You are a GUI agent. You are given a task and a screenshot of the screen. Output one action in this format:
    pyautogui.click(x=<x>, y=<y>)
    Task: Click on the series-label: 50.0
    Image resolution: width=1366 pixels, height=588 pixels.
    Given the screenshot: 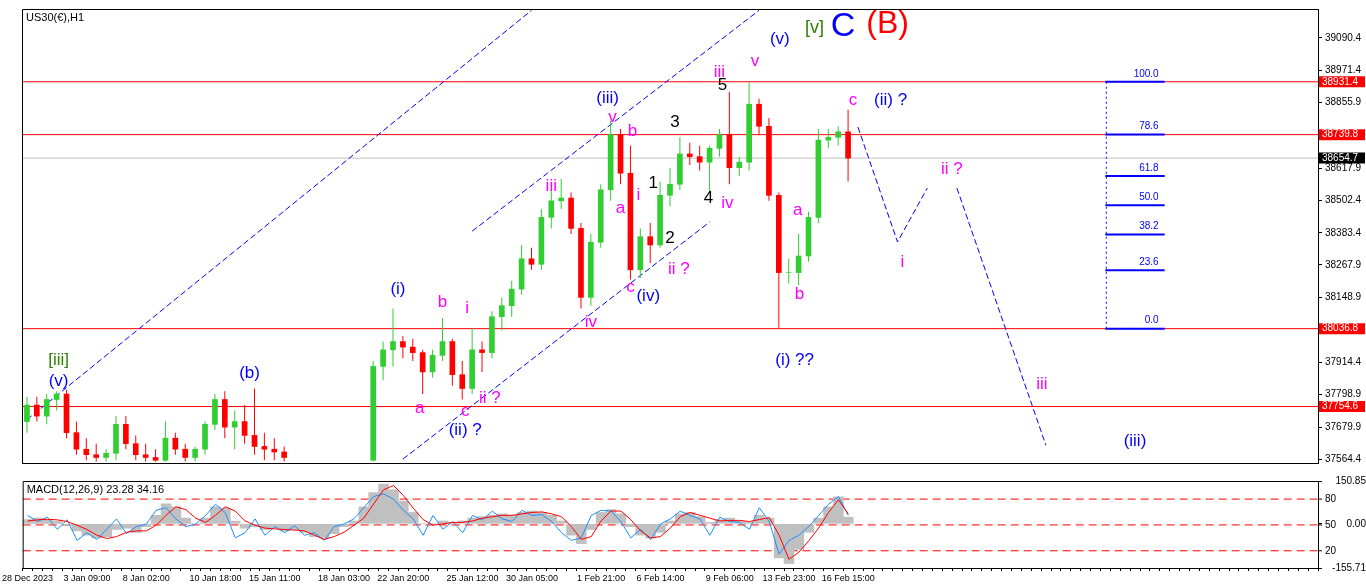 What is the action you would take?
    pyautogui.click(x=1149, y=196)
    